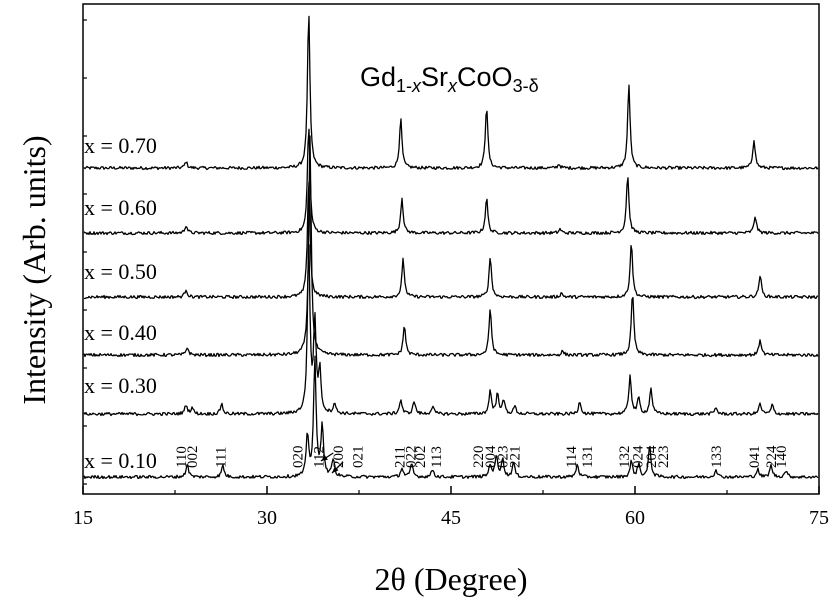 Image resolution: width=839 pixels, height=607 pixels. Describe the element at coordinates (400, 457) in the screenshot. I see `miller-index-label: 211` at that location.